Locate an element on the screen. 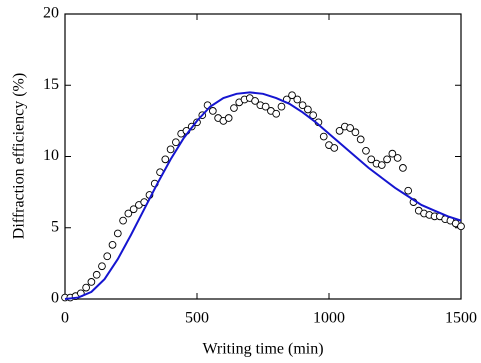 Image resolution: width=481 pixels, height=363 pixels. x-axis-title: Writing time (min) is located at coordinates (262, 349).